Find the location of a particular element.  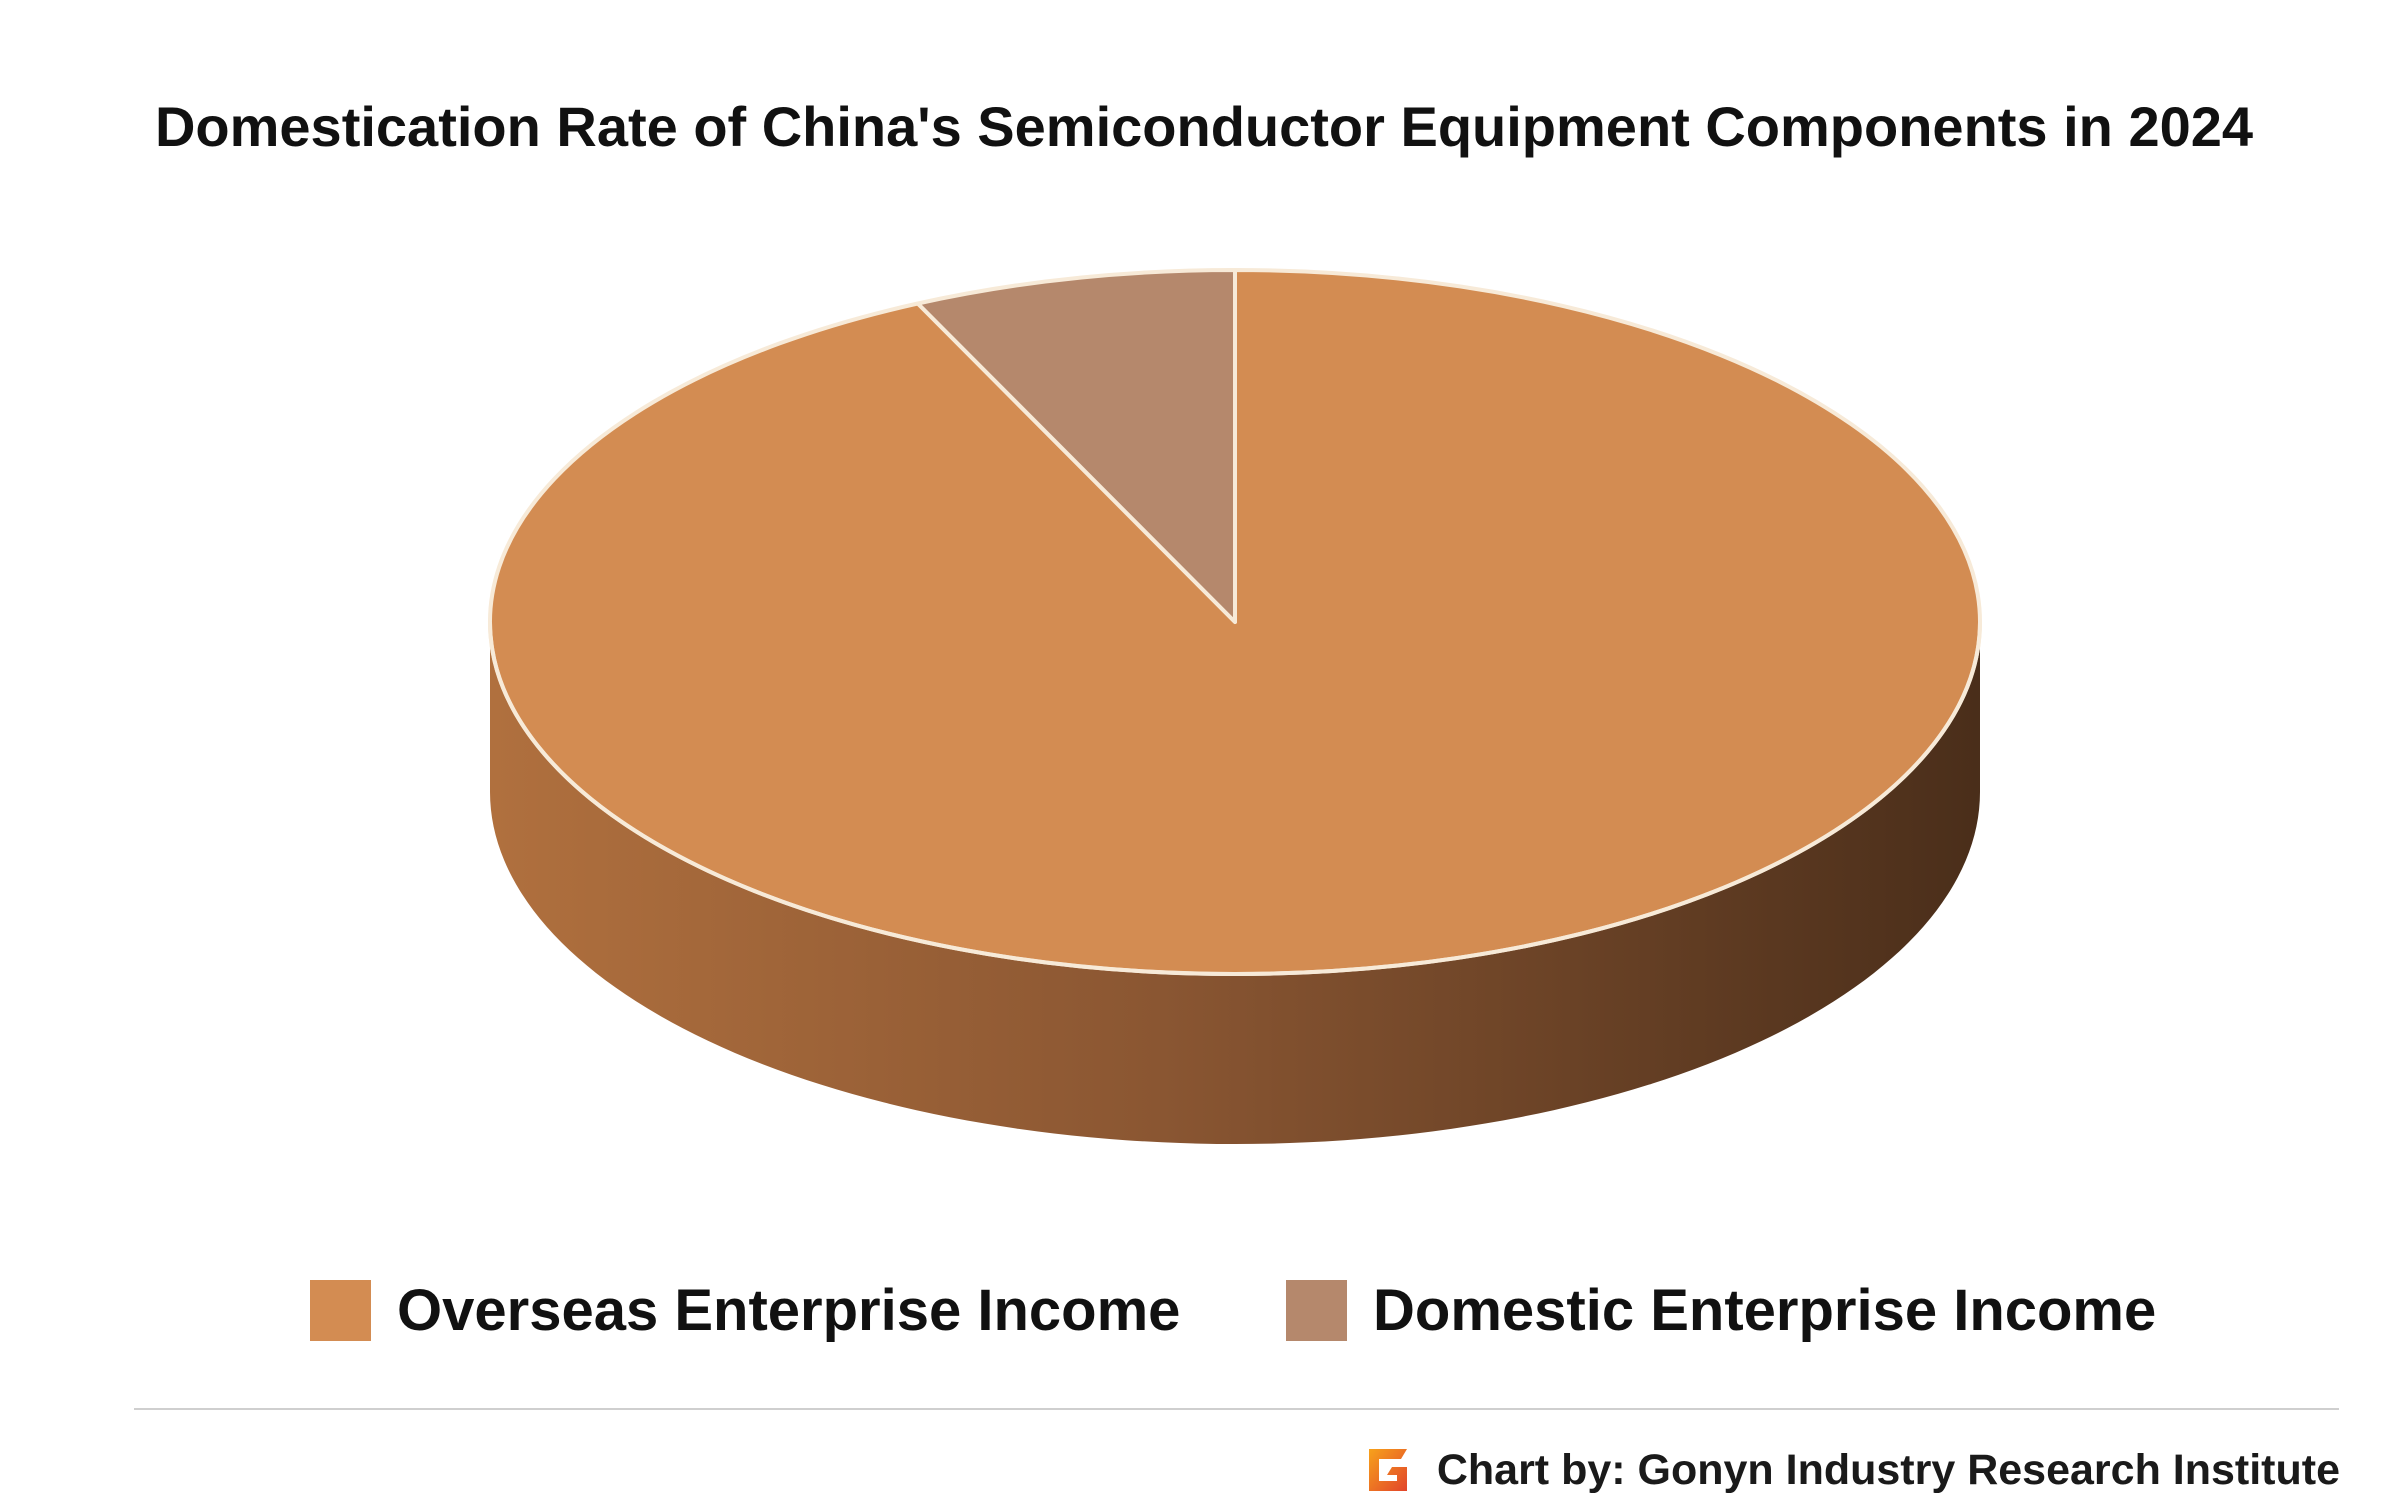

legend-swatch-domestic is located at coordinates (1316, 1310).